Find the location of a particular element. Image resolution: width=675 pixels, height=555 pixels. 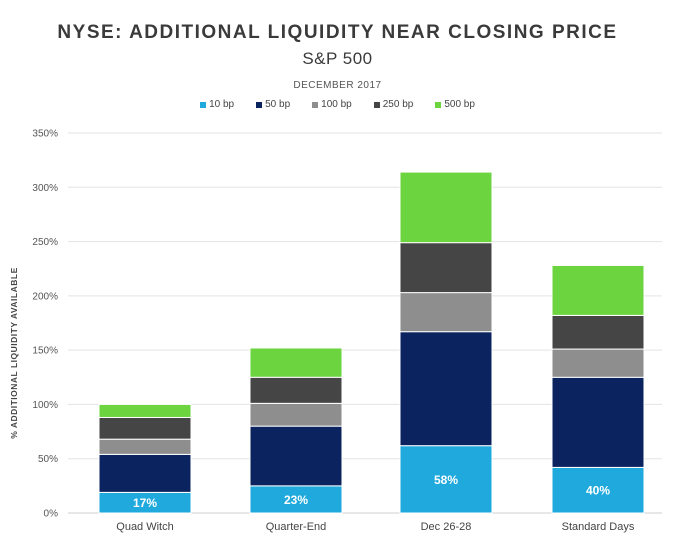

legend-item-100bp: 100 bp is located at coordinates (332, 104).